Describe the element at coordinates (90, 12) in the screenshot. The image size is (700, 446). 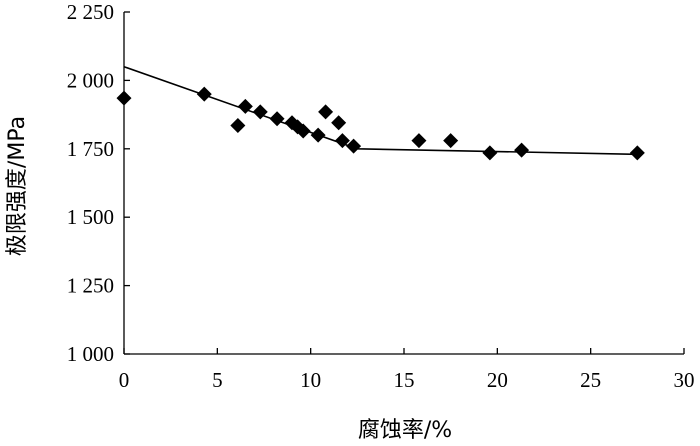
I see `y-tick-label: 2 250` at that location.